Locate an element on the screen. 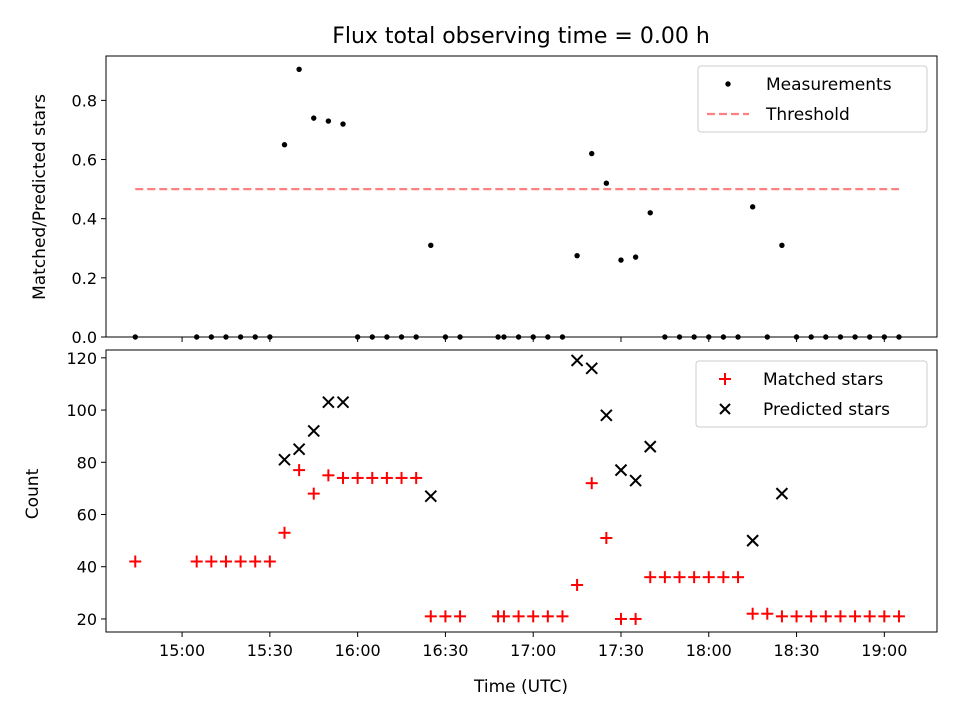 This screenshot has height=724, width=960. top-legend: Measurements Threshold is located at coordinates (812, 99).